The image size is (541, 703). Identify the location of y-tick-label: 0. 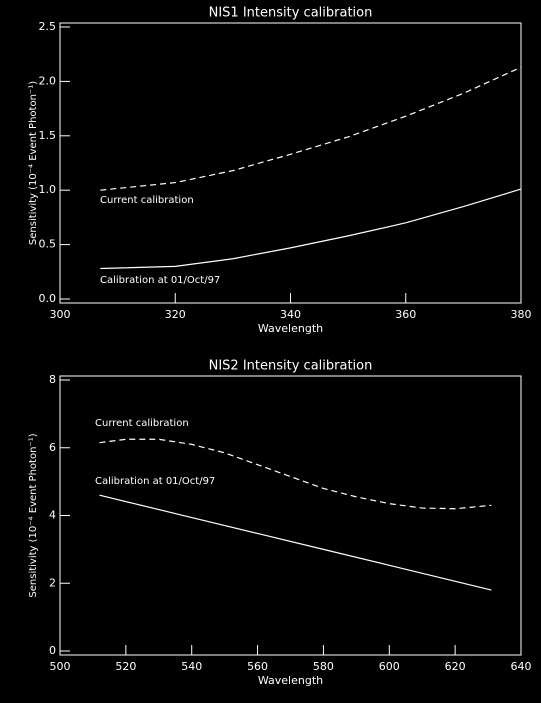
(52, 650).